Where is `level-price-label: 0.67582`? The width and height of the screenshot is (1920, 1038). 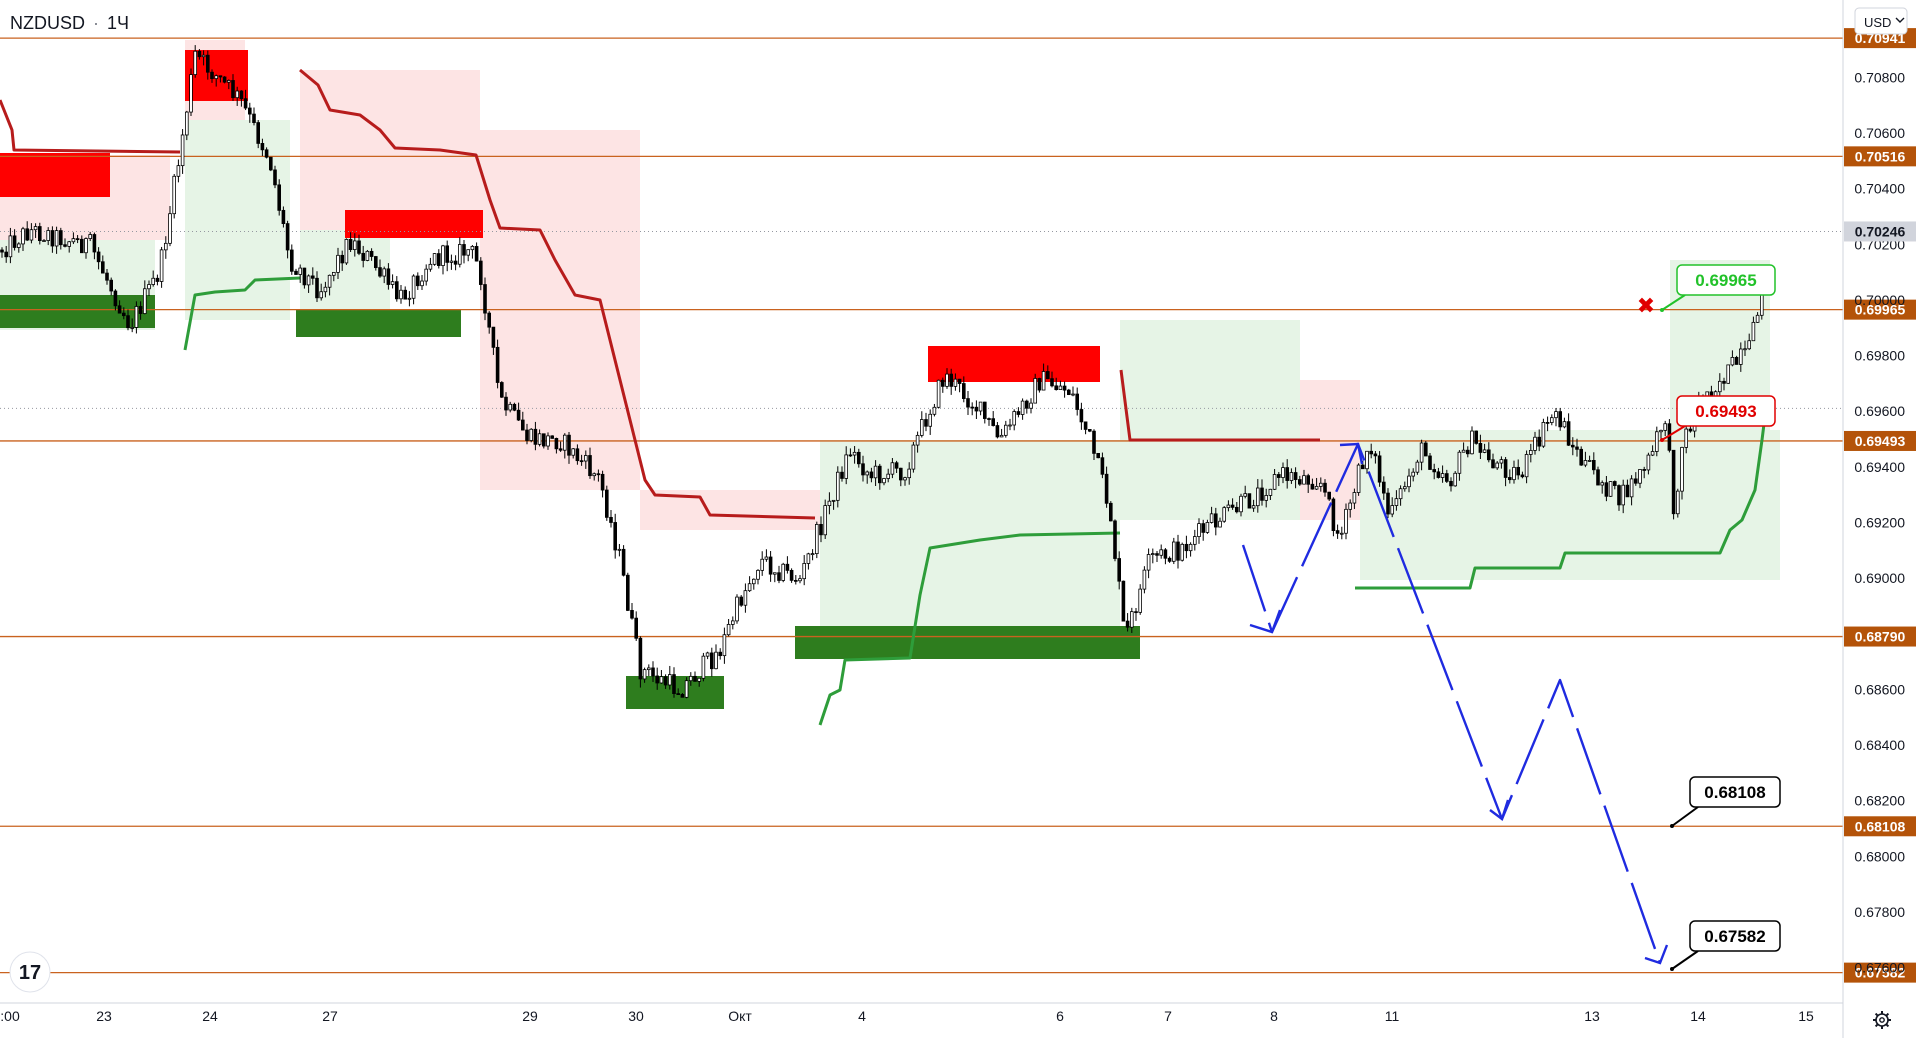 level-price-label: 0.67582 is located at coordinates (1880, 973).